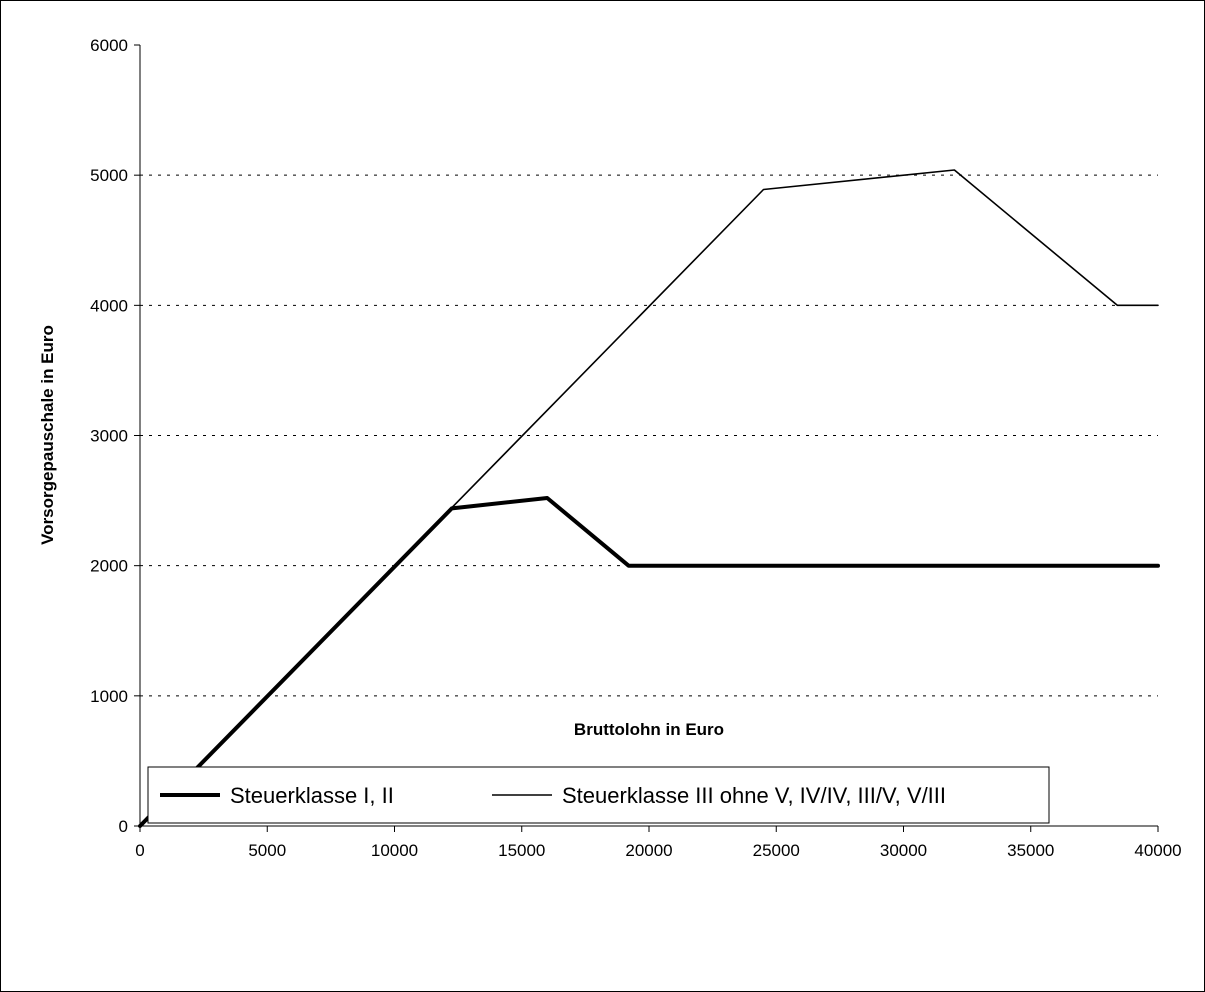  What do you see at coordinates (312, 795) in the screenshot?
I see `legend-label-series-1: Steuerklasse I, II` at bounding box center [312, 795].